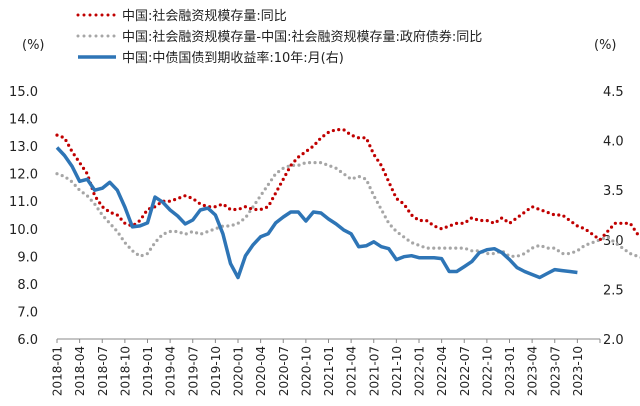 This screenshot has height=406, width=640. I want to click on x-axis-tick-label: 2019-04, so click(171, 371).